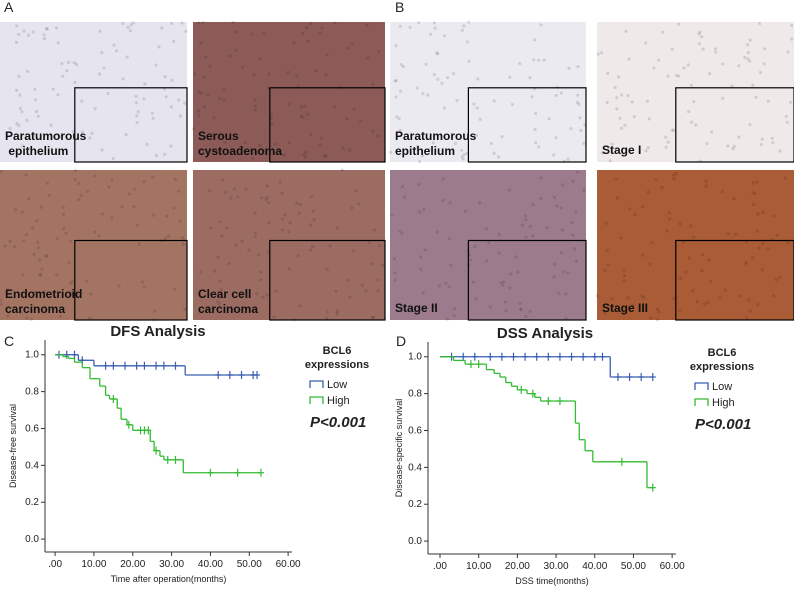 This screenshot has height=589, width=794. I want to click on x-tick-label: 30.00, so click(556, 566).